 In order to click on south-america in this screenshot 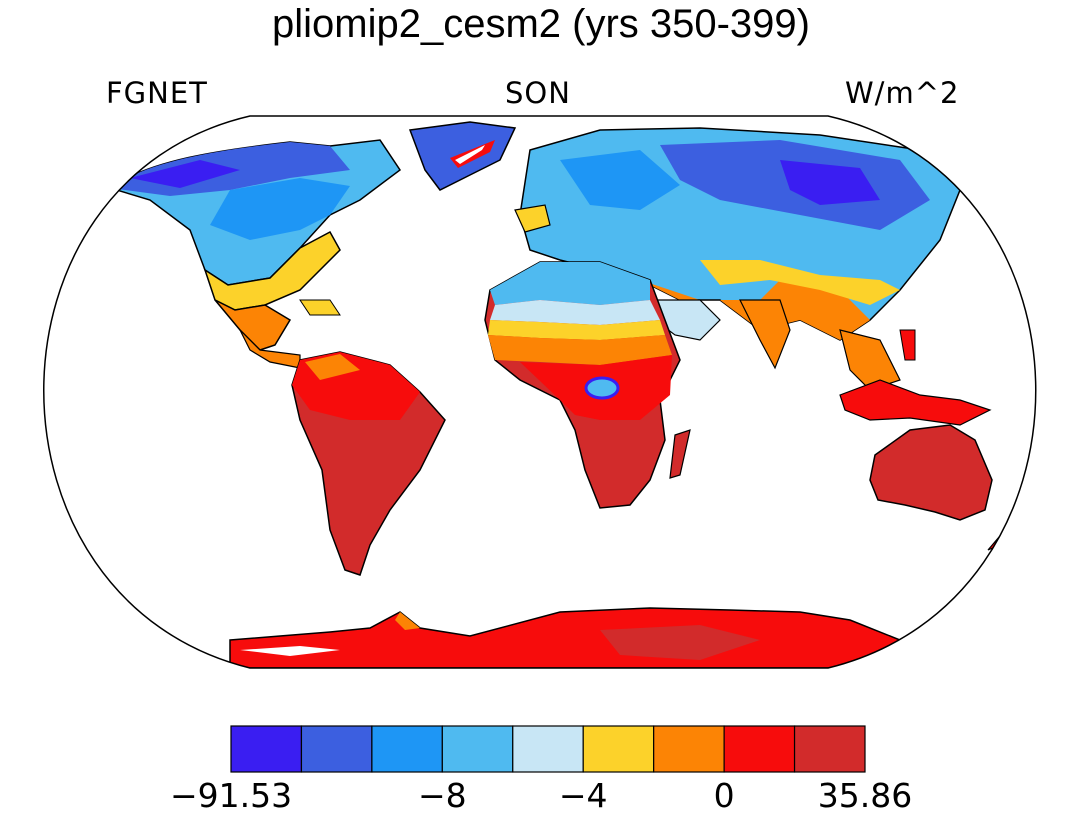, I will do `click(368, 463)`.